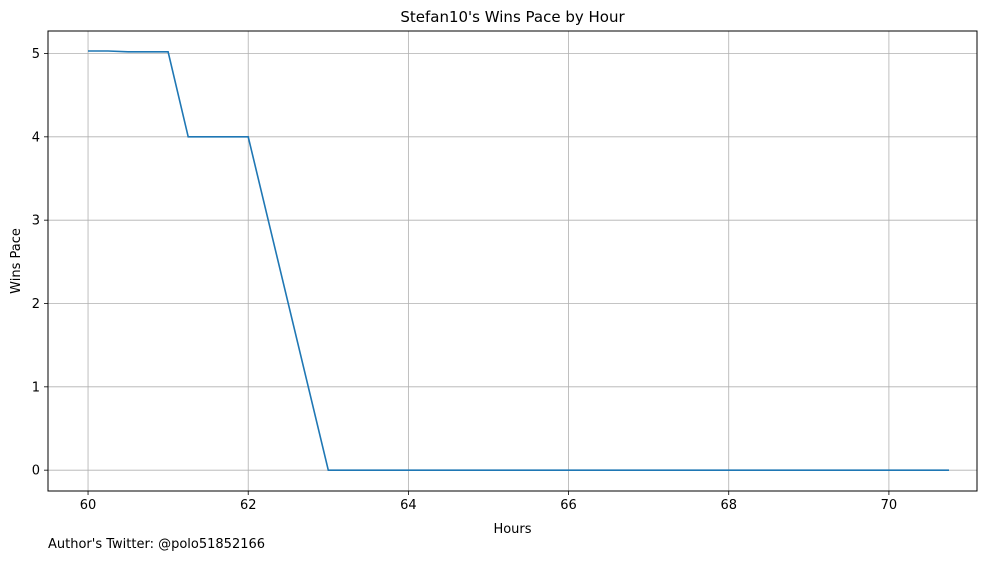 The width and height of the screenshot is (988, 562). Describe the element at coordinates (248, 505) in the screenshot. I see `x-tick-label: 62` at that location.